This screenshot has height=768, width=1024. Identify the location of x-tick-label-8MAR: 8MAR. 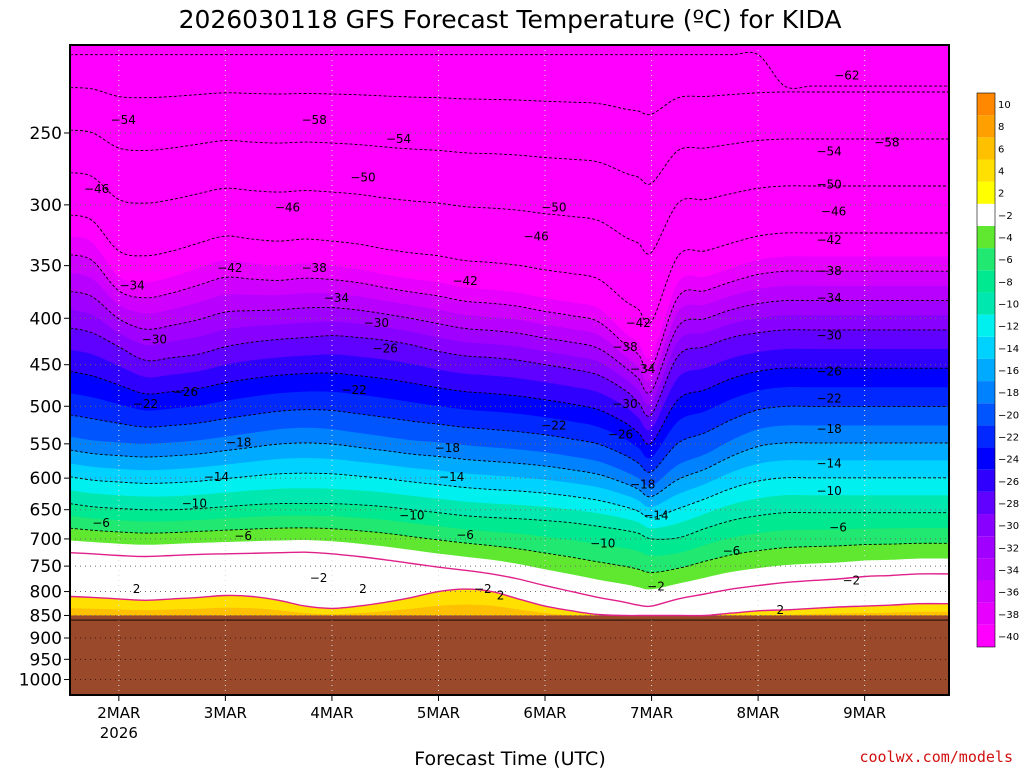
(758, 713).